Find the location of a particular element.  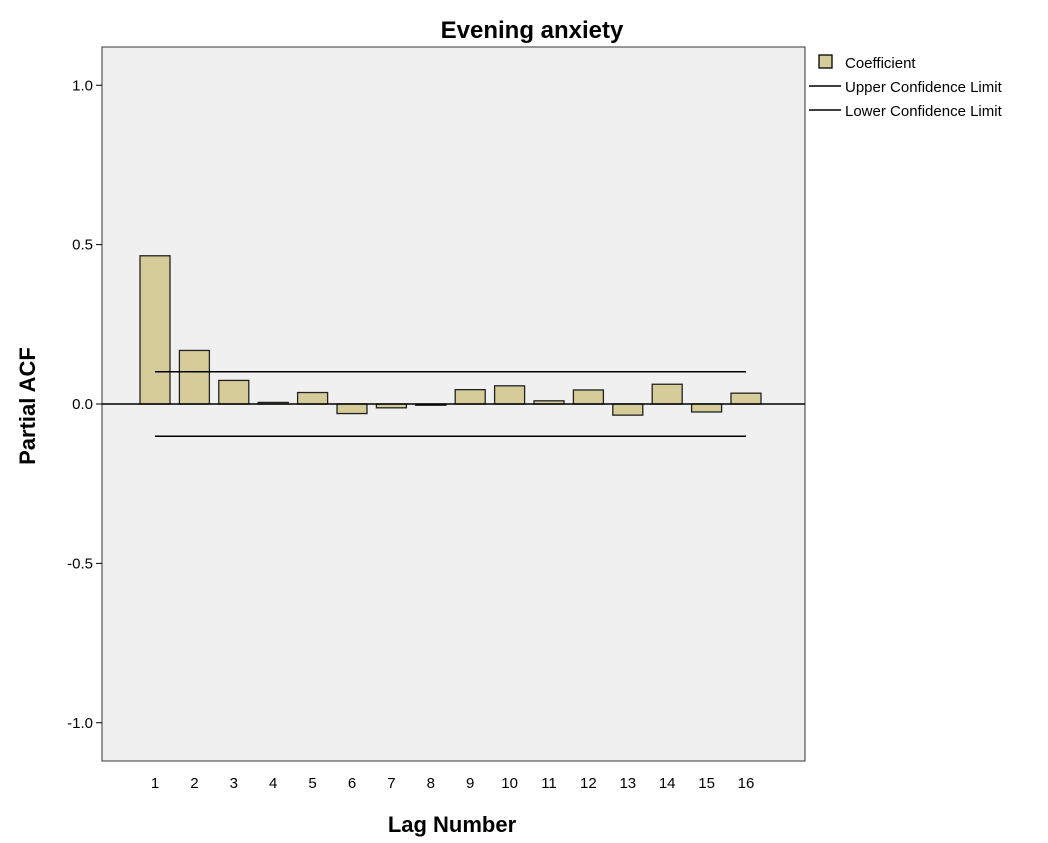

x-tick-label: 8 is located at coordinates (431, 783).